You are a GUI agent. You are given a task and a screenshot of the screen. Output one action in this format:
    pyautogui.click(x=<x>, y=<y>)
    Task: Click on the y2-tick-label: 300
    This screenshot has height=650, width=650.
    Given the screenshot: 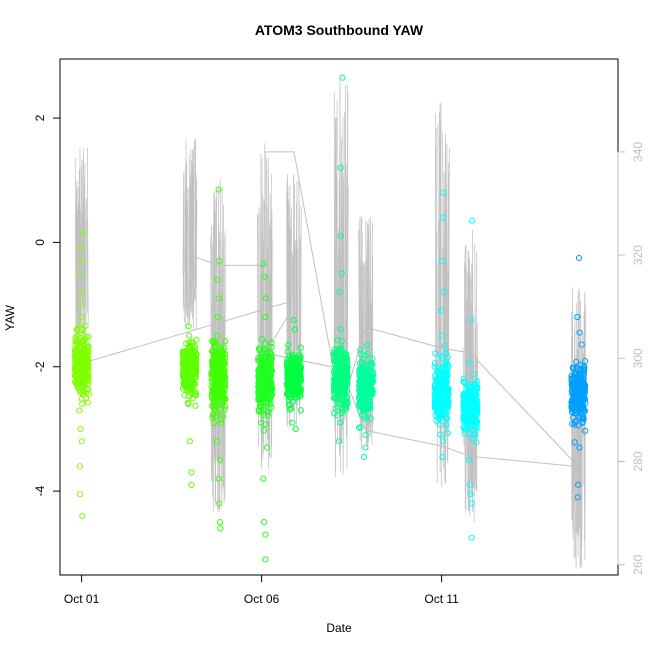 What is the action you would take?
    pyautogui.click(x=638, y=358)
    